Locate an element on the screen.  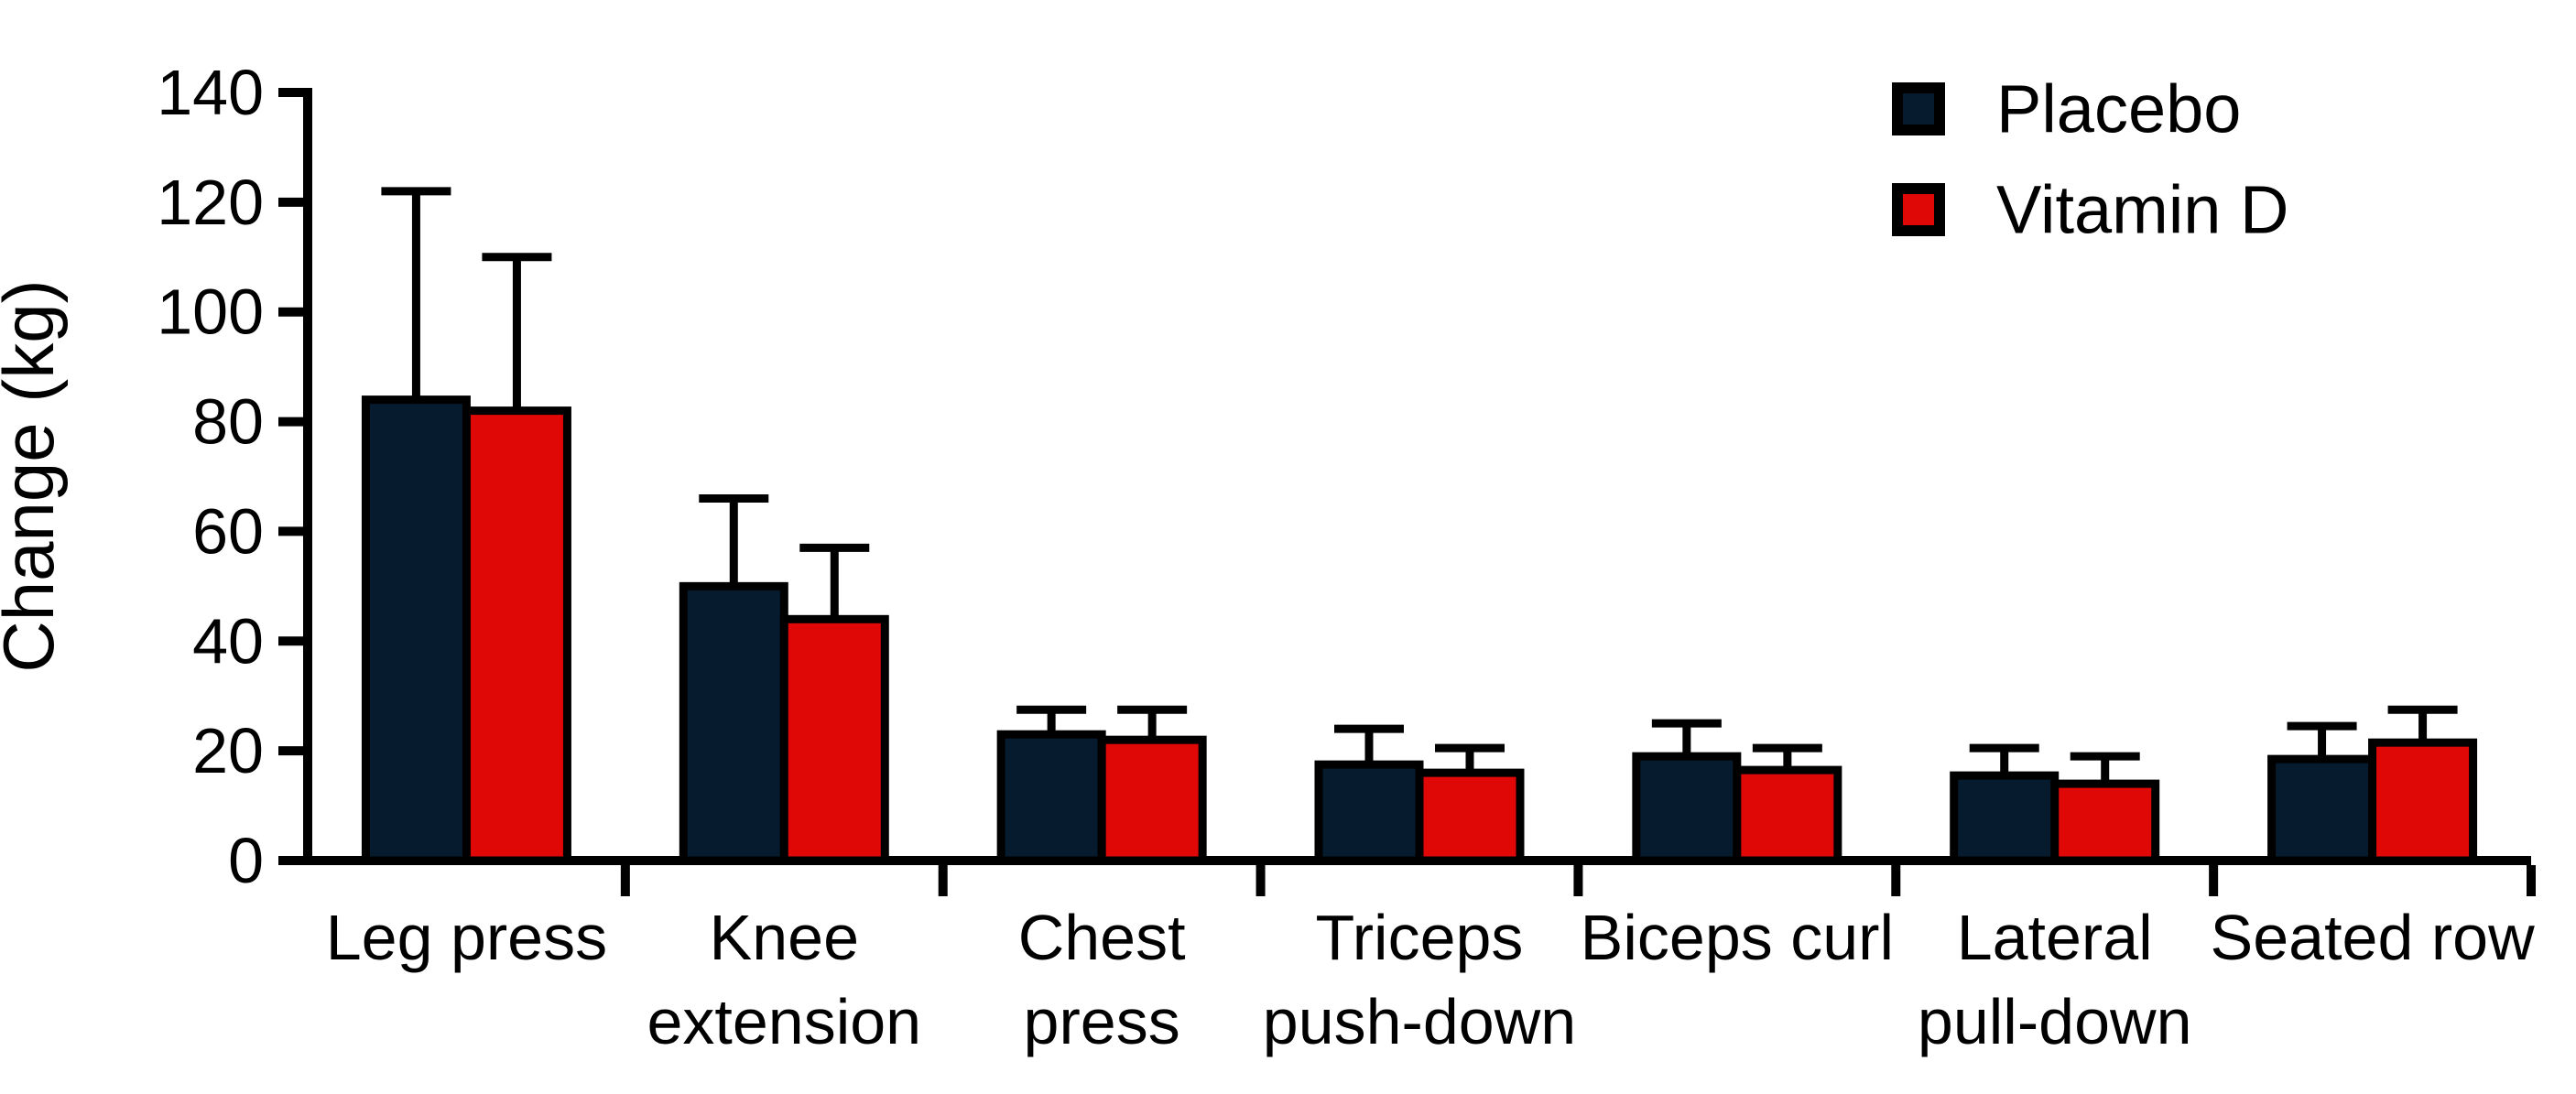
category-label: Chest is located at coordinates (1102, 937).